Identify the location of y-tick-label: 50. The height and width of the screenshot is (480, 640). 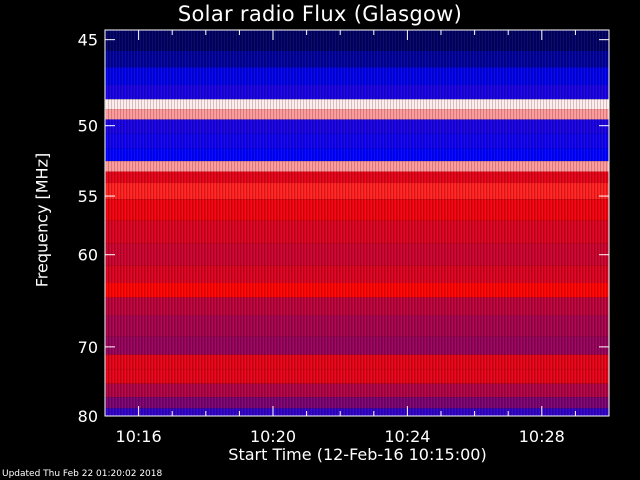
(88, 126).